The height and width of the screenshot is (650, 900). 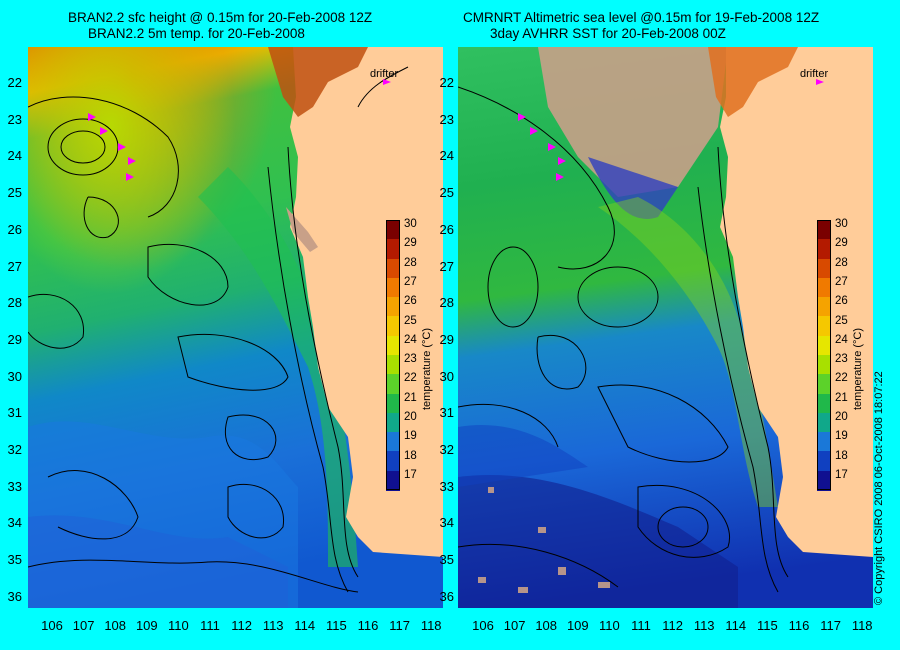 What do you see at coordinates (239, 130) in the screenshot?
I see `left-drifter-track` at bounding box center [239, 130].